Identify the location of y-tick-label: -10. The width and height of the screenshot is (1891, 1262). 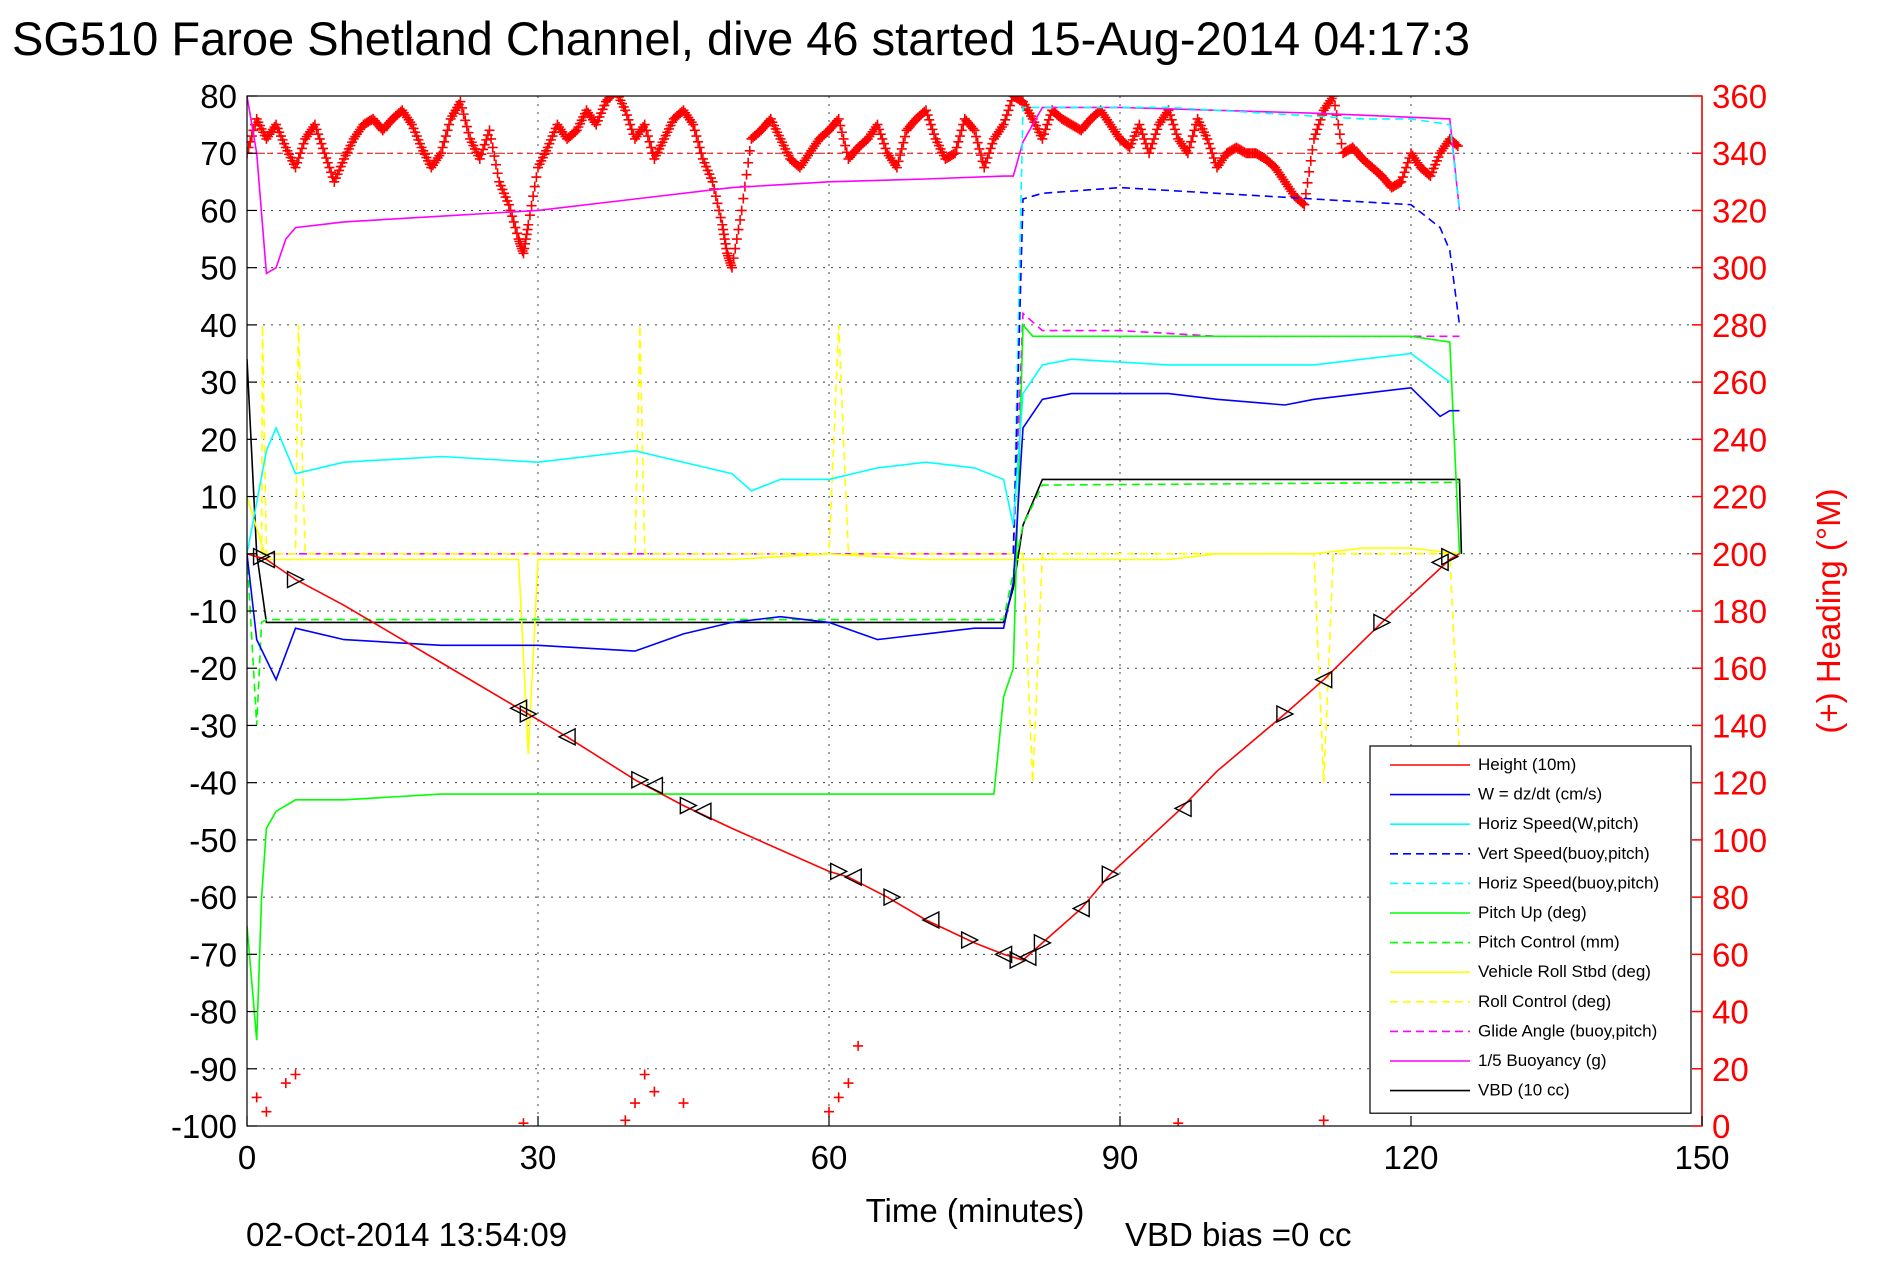
(213, 611).